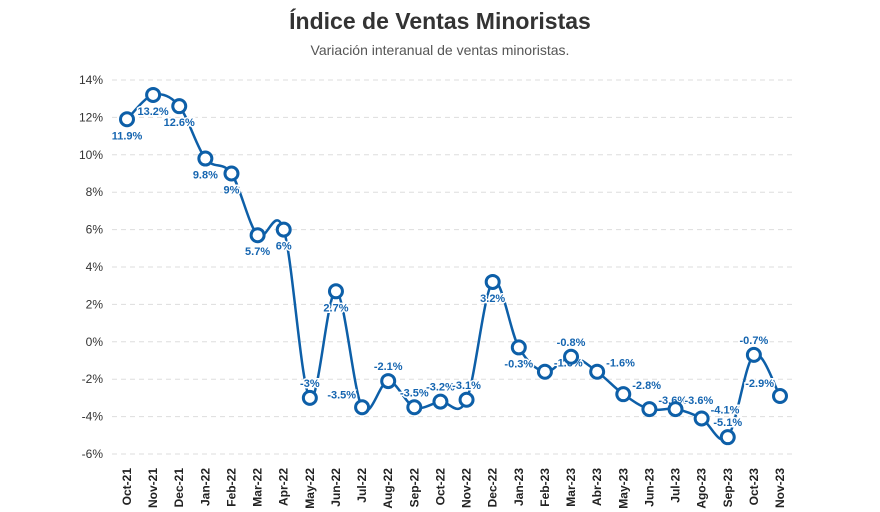 The image size is (880, 512). What do you see at coordinates (362, 485) in the screenshot?
I see `x-tick-label: Jul-22` at bounding box center [362, 485].